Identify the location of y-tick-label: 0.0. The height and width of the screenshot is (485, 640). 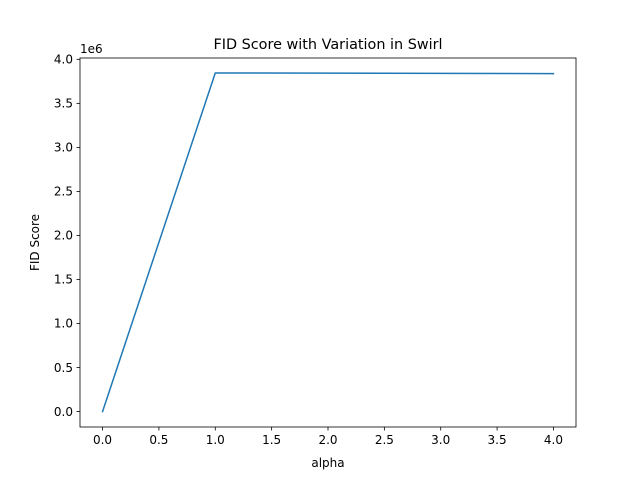
(63, 412).